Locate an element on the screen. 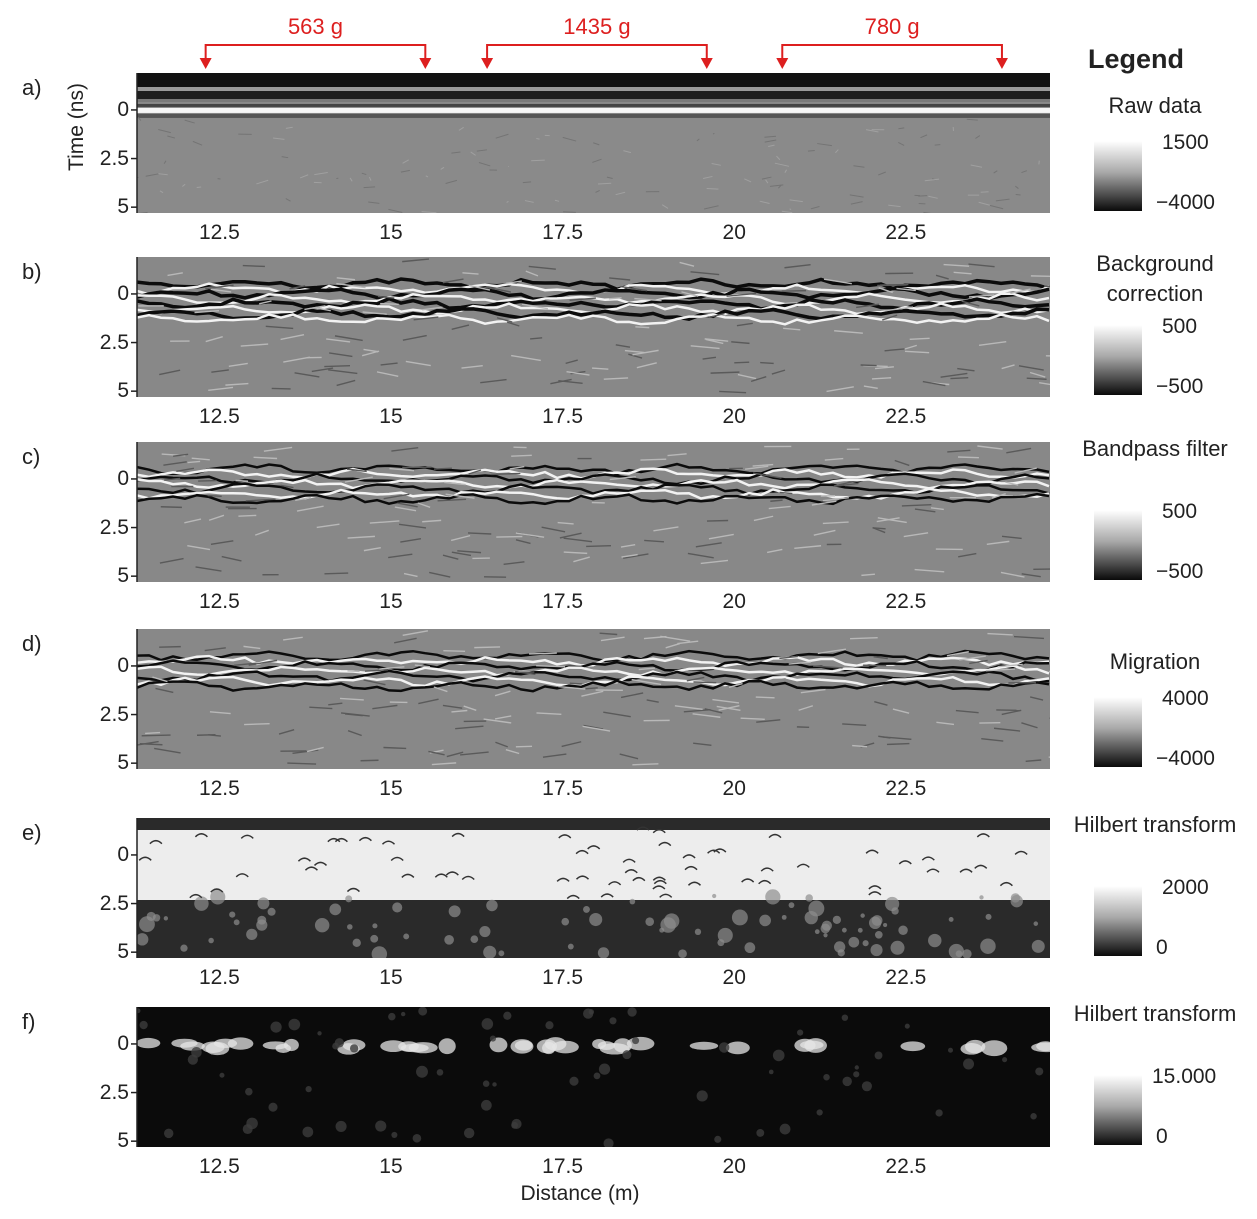  y-tick-label: 2.5 is located at coordinates (114, 342).